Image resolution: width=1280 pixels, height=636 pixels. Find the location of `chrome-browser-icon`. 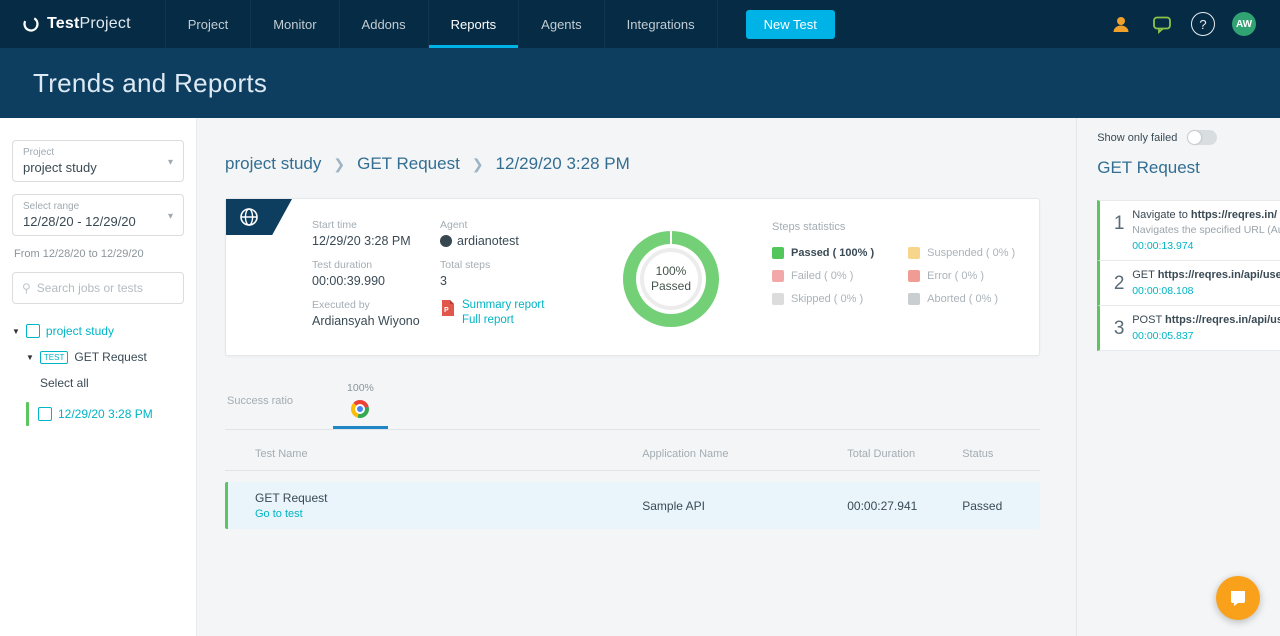

chrome-browser-icon is located at coordinates (360, 409).